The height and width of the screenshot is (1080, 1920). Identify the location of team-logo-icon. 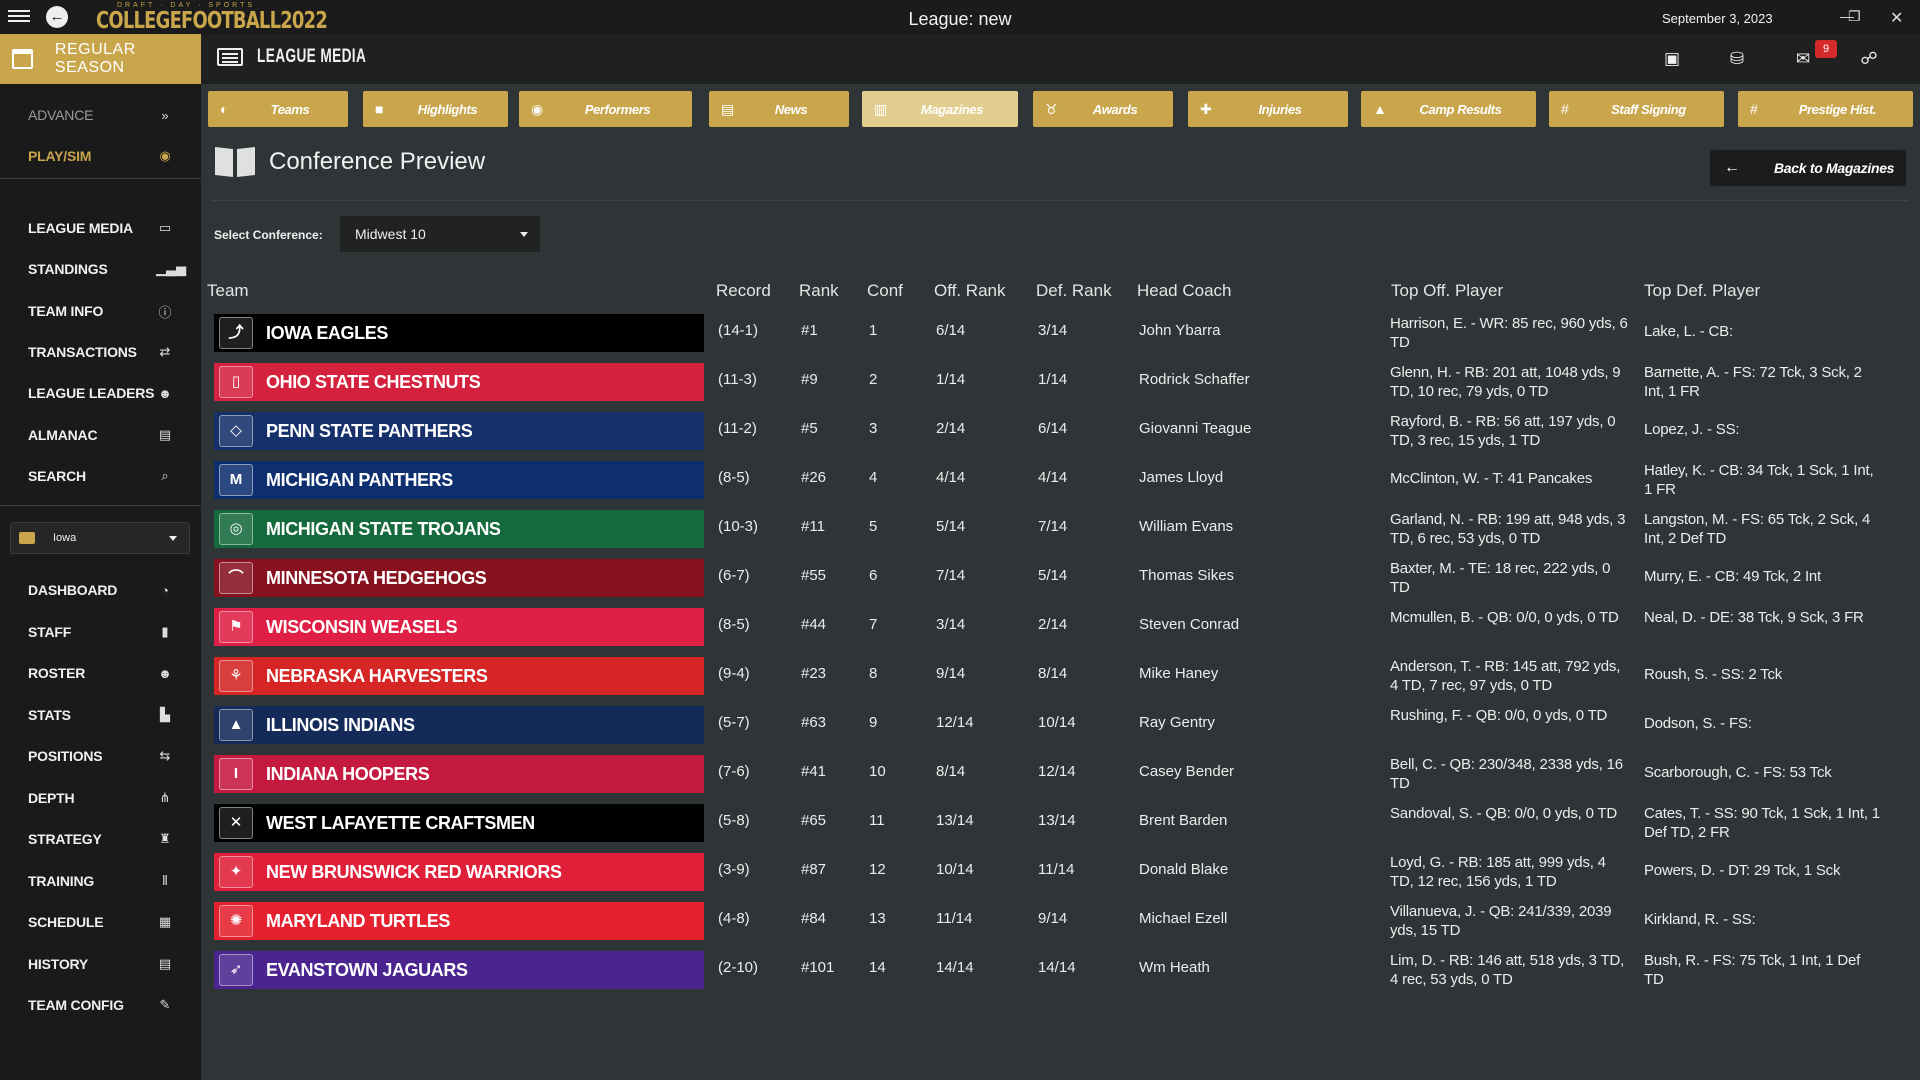
(27, 538).